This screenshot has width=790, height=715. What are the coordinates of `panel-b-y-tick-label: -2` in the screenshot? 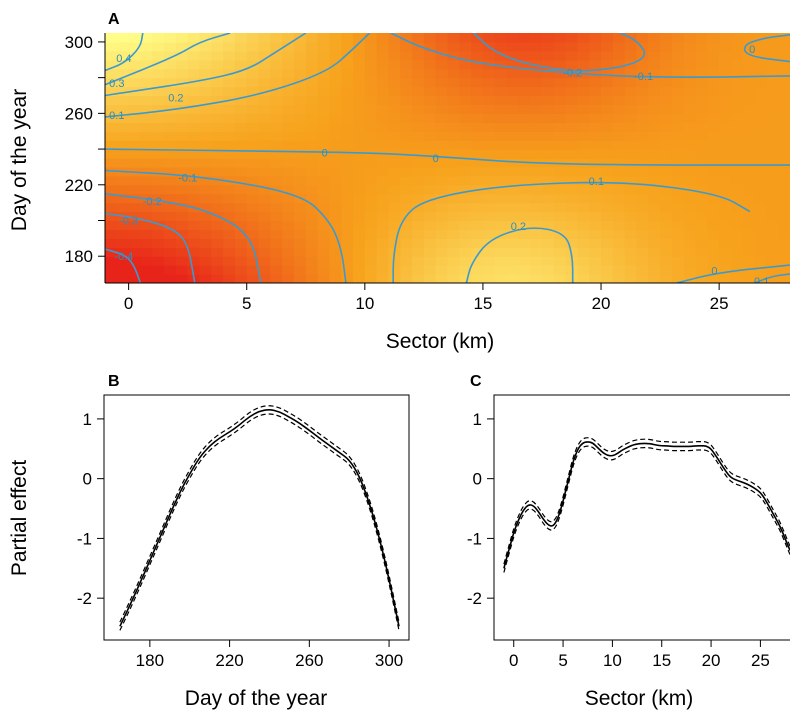 It's located at (84, 598).